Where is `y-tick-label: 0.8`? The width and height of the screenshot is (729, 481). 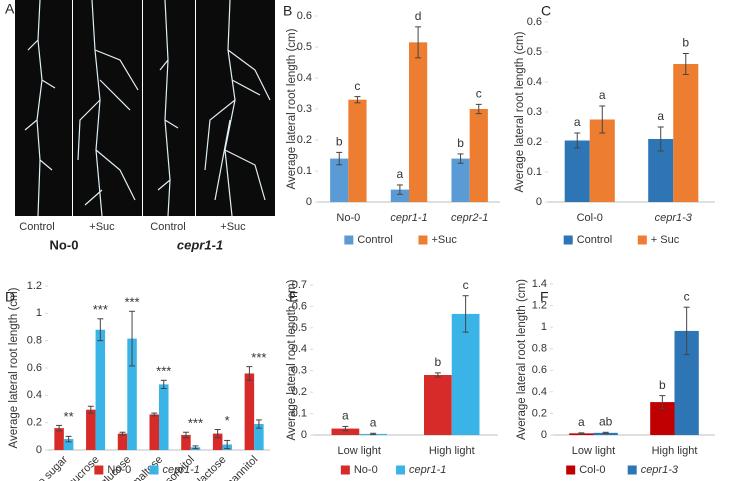
y-tick-label: 0.8 is located at coordinates (34, 341).